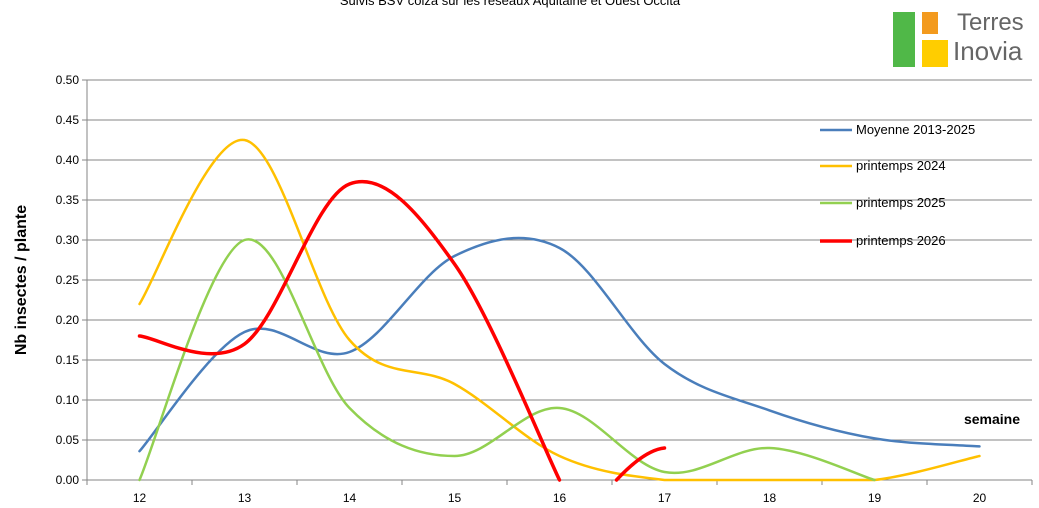 Image resolution: width=1039 pixels, height=508 pixels. I want to click on y-tick-label: 0.20, so click(68, 320).